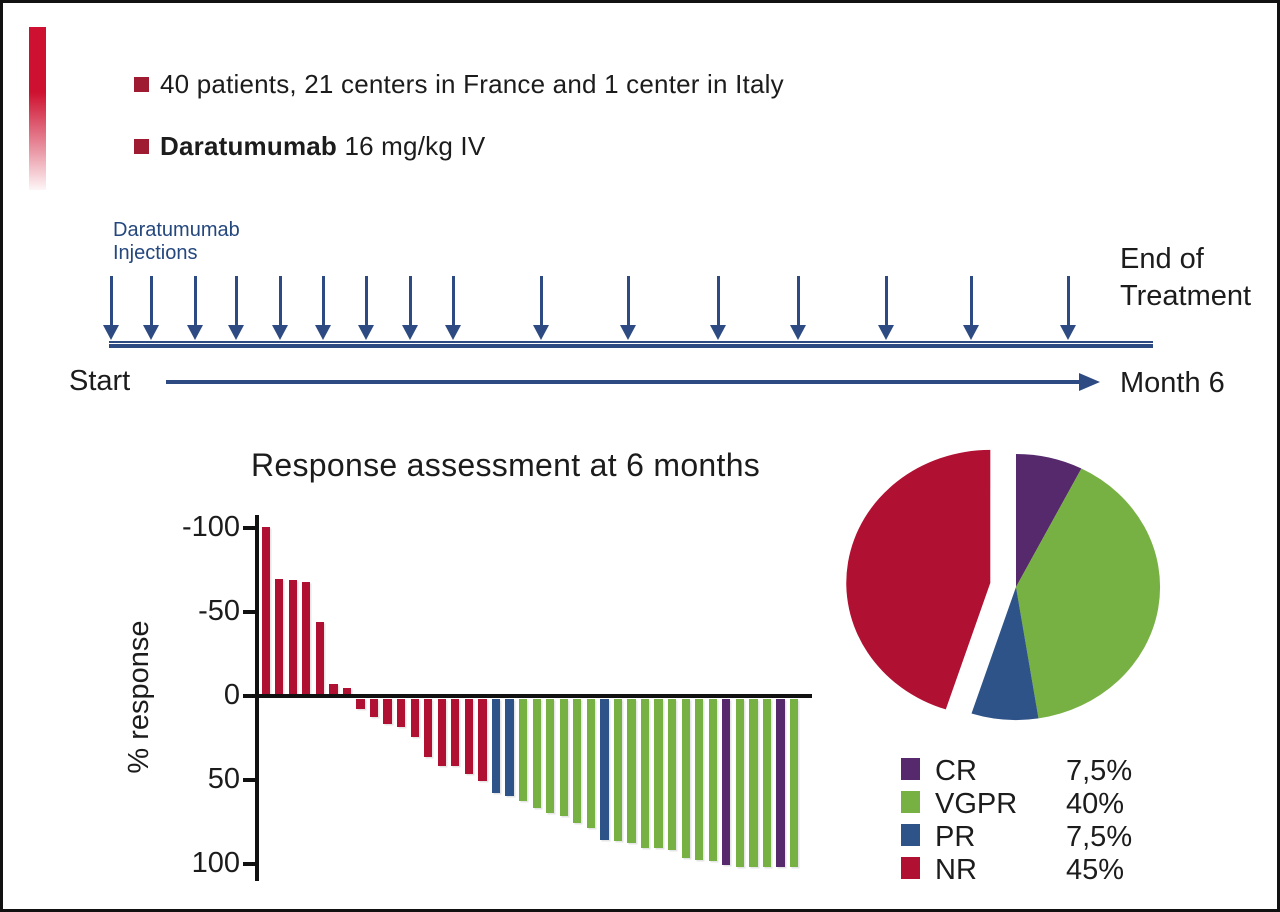 This screenshot has width=1280, height=912. What do you see at coordinates (1031, 771) in the screenshot?
I see `legend-row-cr: CR 7,5%` at bounding box center [1031, 771].